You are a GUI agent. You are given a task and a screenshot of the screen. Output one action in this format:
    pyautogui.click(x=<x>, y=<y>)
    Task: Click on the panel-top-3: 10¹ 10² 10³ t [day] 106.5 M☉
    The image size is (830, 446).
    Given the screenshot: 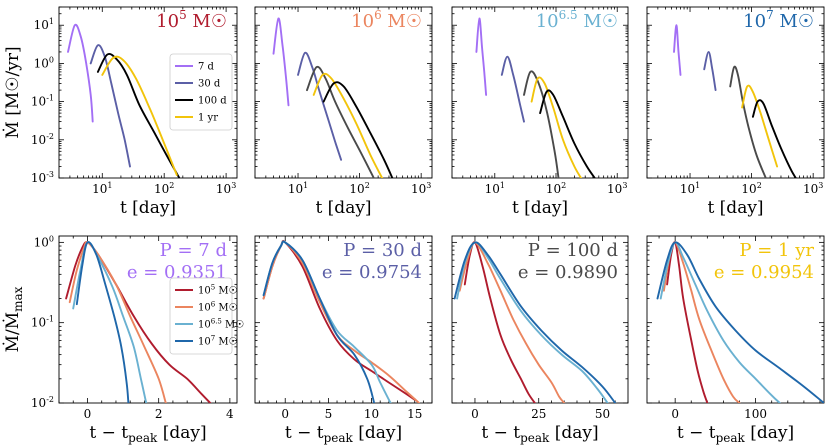 What is the action you would take?
    pyautogui.click(x=540, y=112)
    